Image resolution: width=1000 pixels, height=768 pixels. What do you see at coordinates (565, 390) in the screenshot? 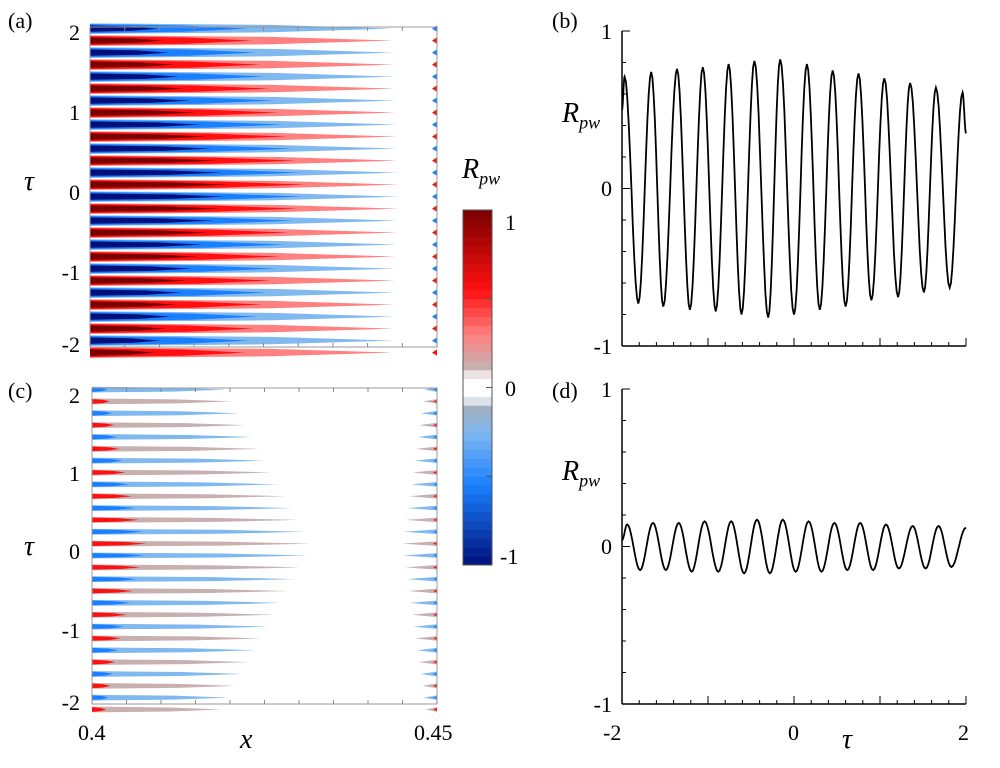
I see `panel-d-label: (d)` at bounding box center [565, 390].